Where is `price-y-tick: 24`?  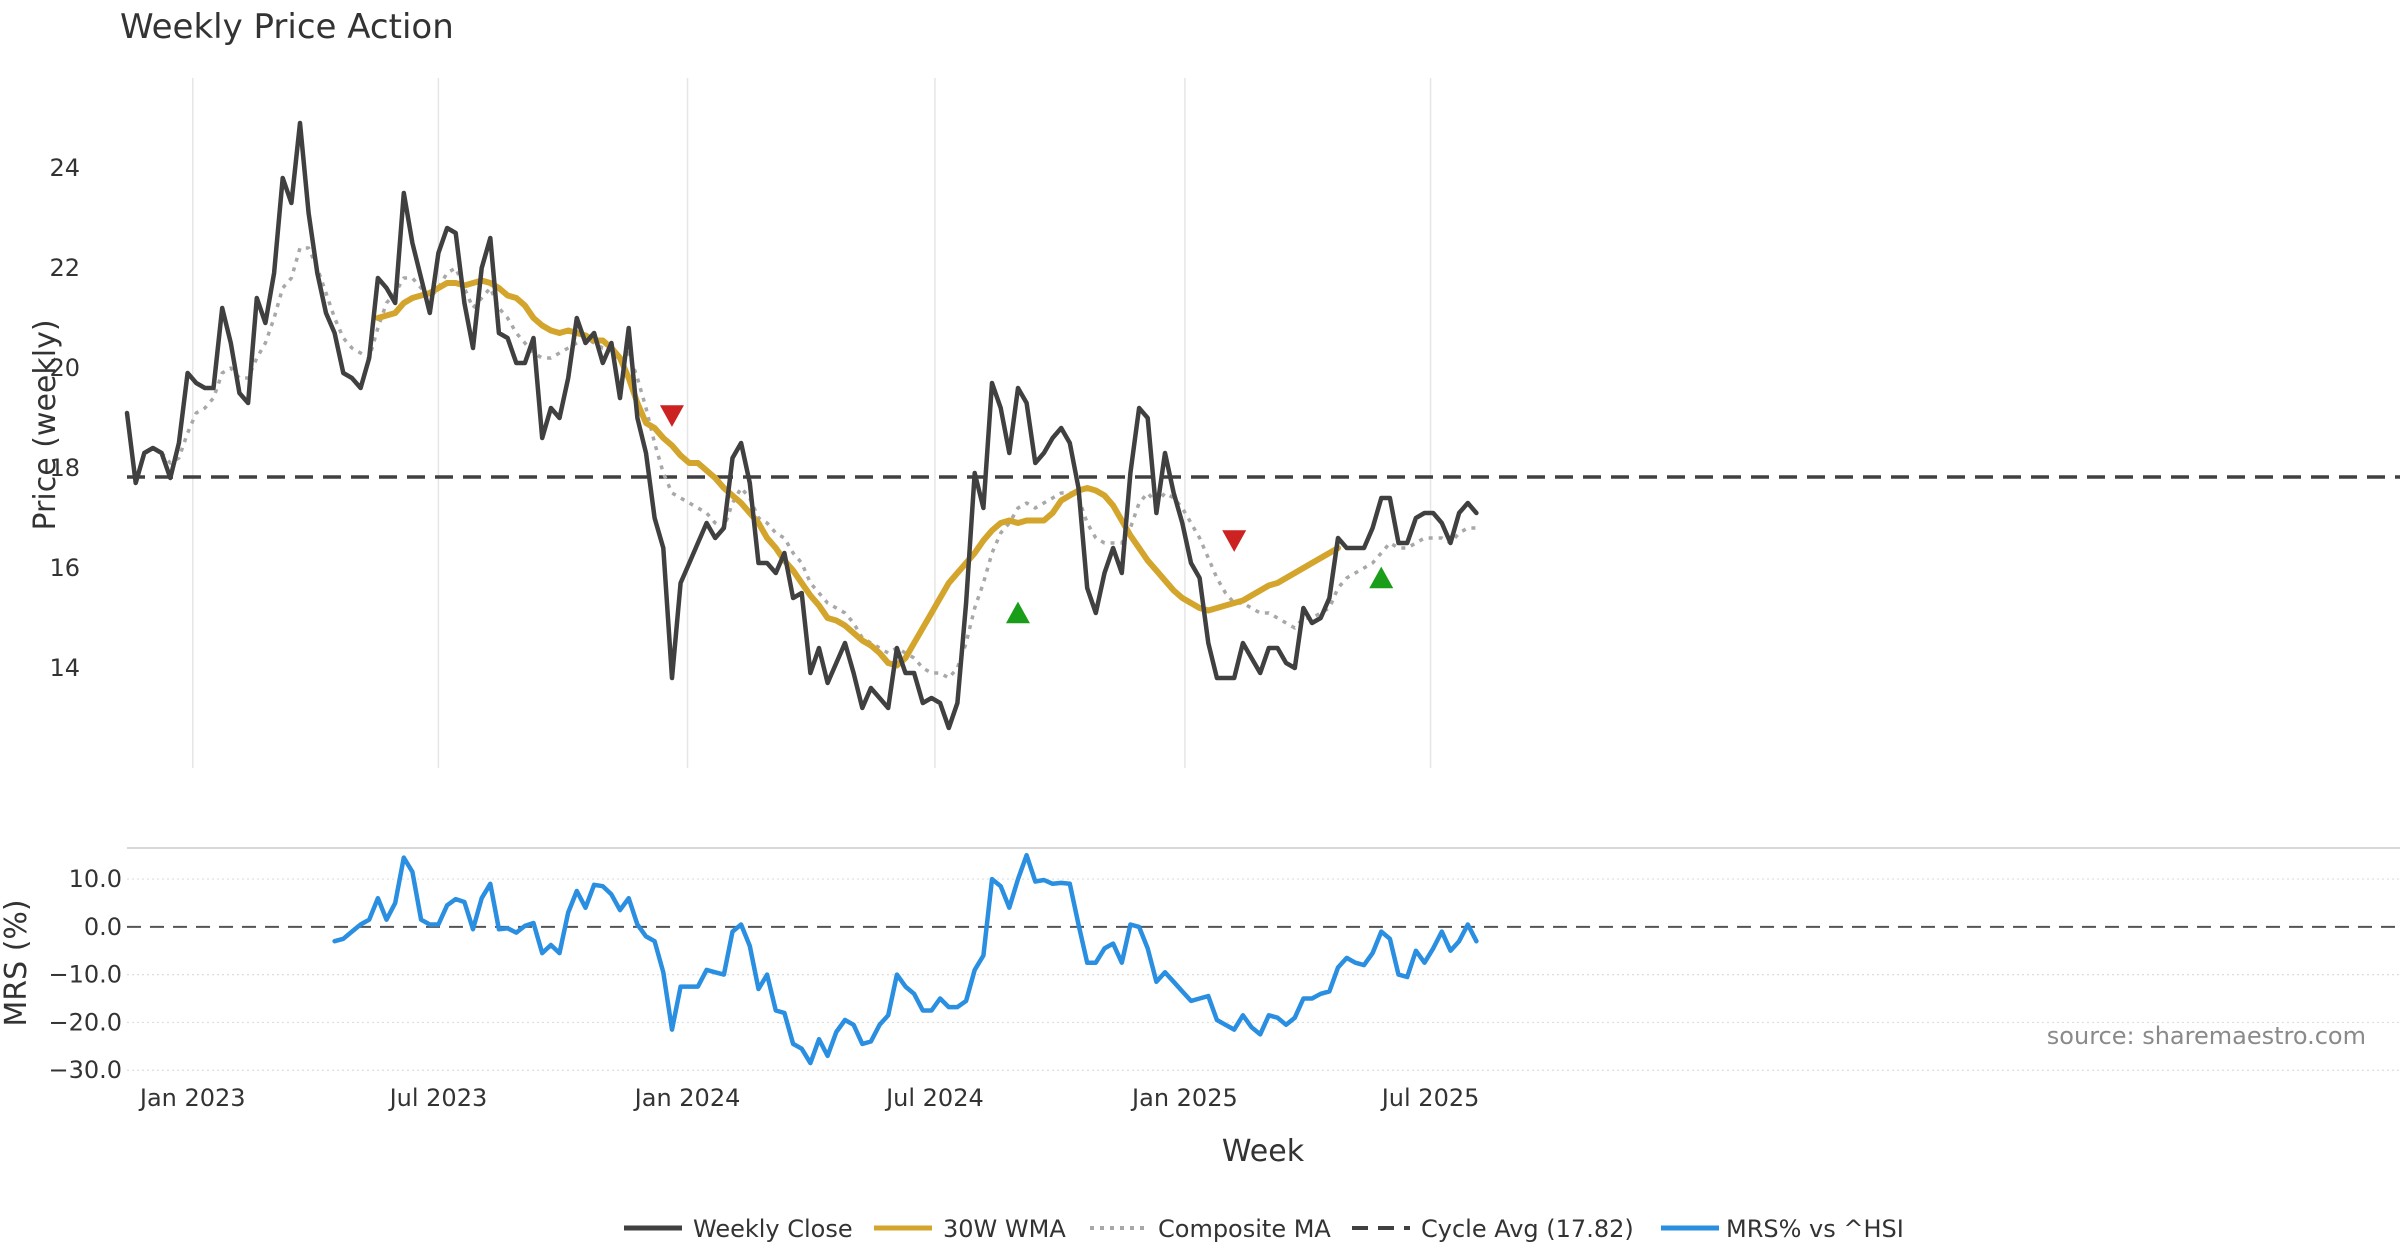
price-y-tick: 24 is located at coordinates (64, 168).